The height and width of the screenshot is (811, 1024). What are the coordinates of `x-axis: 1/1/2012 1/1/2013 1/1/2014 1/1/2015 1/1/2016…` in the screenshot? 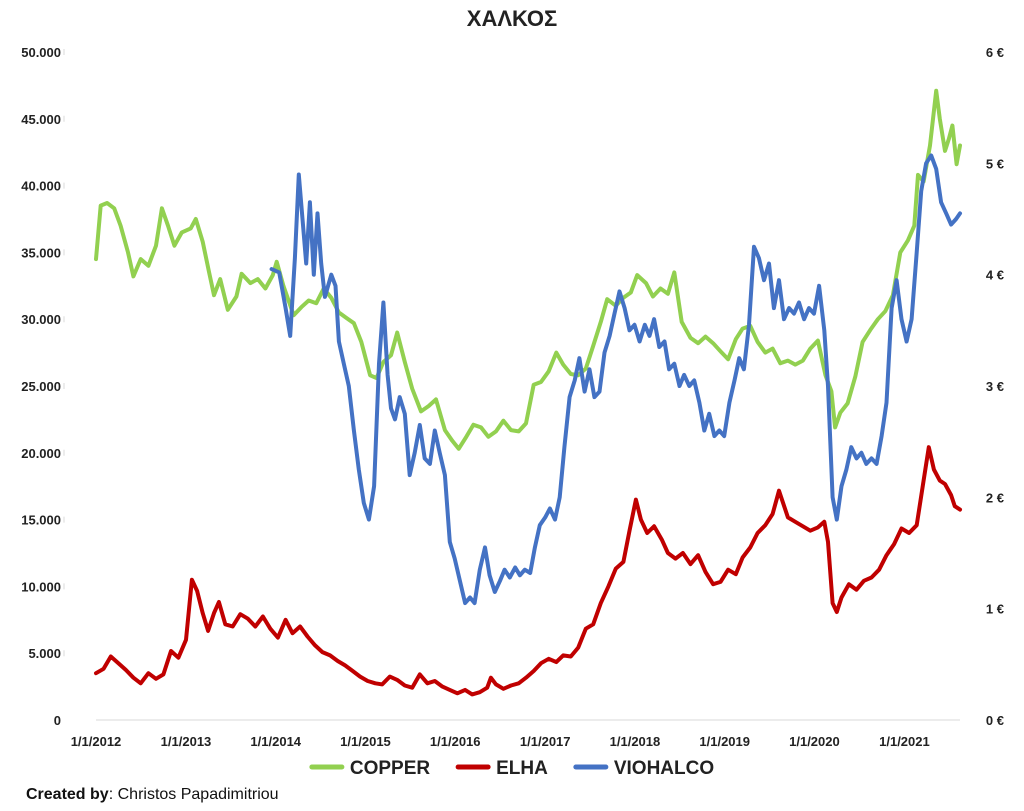 It's located at (515, 734).